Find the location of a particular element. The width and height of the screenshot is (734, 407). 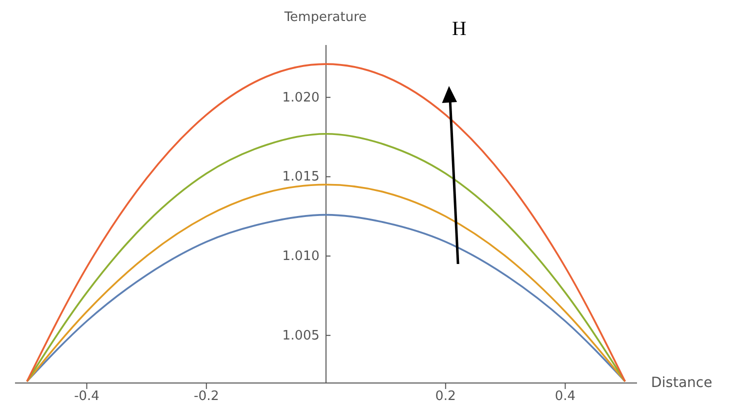

y-tick-label: 1.015 is located at coordinates (301, 177).